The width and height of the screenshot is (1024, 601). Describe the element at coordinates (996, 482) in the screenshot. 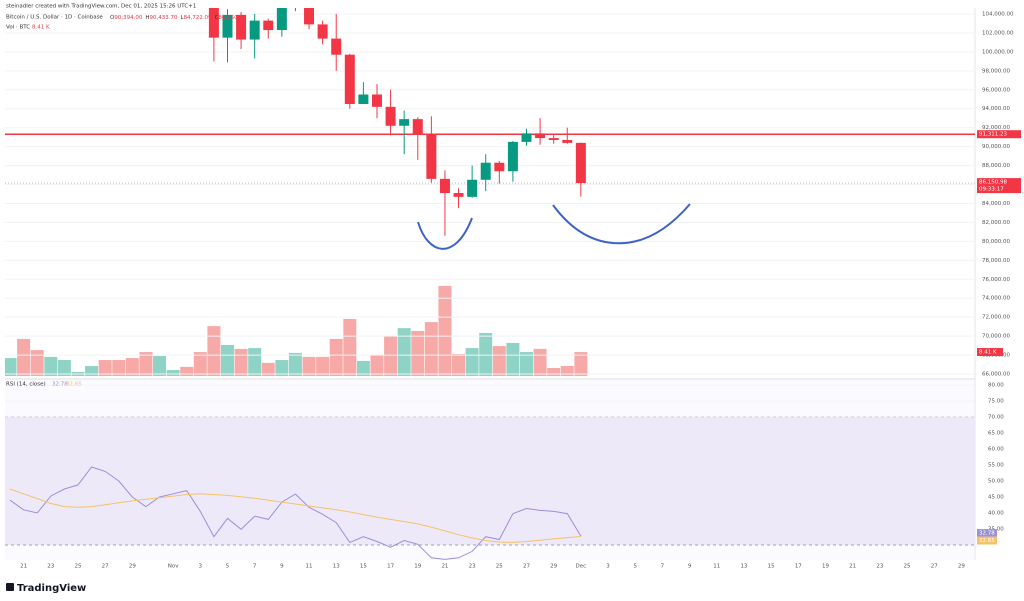

I see `y-tick-label: 50.00` at that location.